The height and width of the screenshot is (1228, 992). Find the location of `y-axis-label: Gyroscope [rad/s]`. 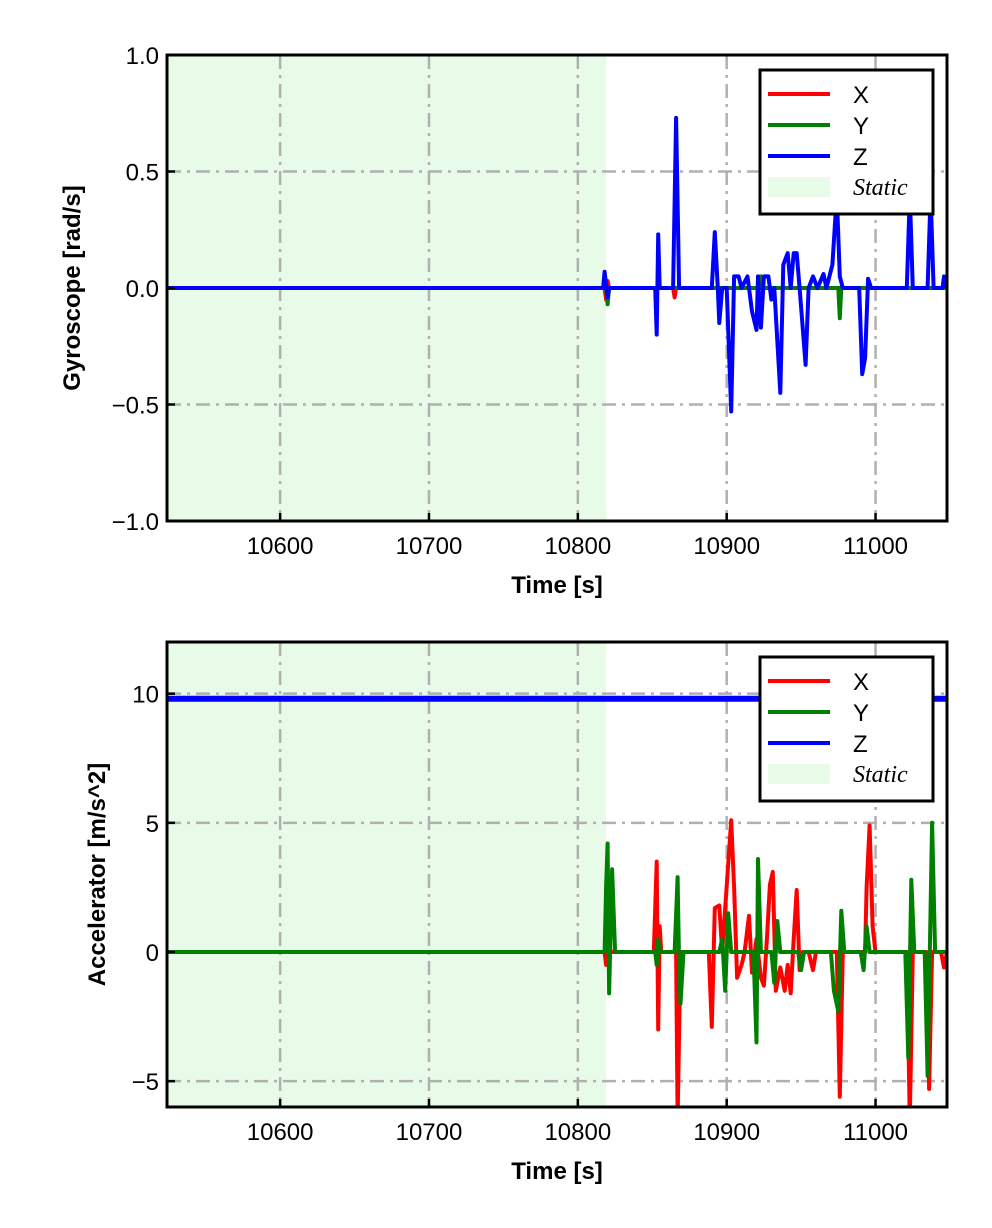

y-axis-label: Gyroscope [rad/s] is located at coordinates (72, 287).